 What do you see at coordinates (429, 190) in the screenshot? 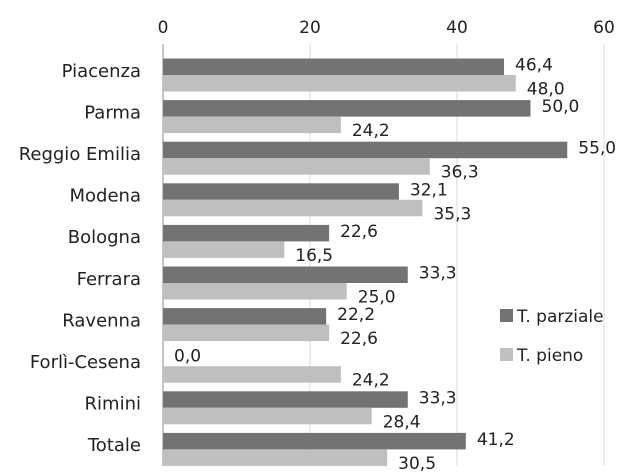
I see `data-label-parziale: 32,1` at bounding box center [429, 190].